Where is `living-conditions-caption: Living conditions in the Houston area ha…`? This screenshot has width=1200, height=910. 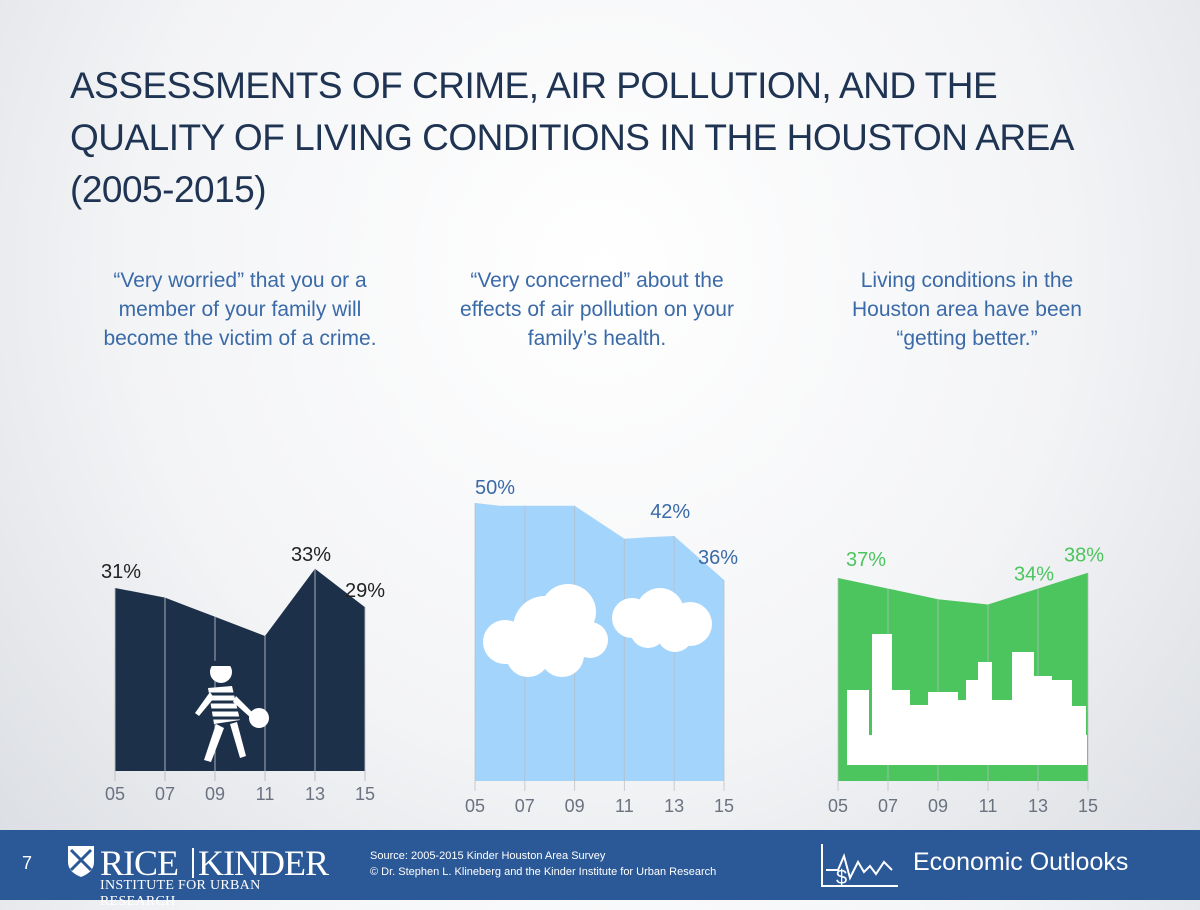 living-conditions-caption: Living conditions in the Houston area ha… is located at coordinates (966, 309).